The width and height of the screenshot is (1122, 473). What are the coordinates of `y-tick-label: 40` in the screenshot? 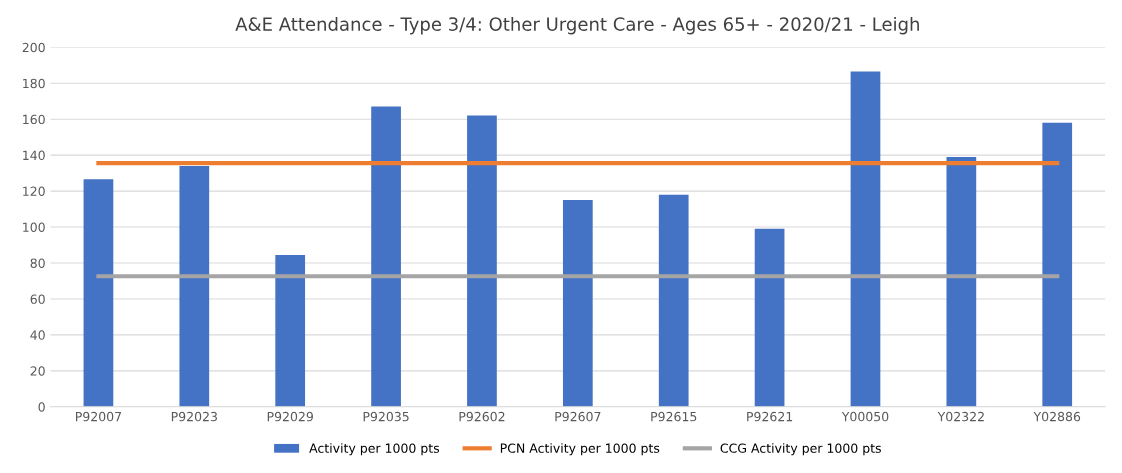 It's located at (37, 335).